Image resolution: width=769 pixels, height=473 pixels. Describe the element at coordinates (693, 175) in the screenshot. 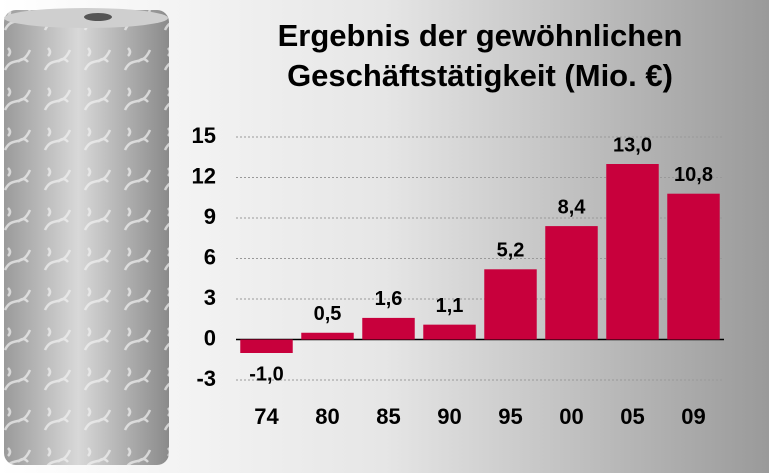

I see `value-label: 10,8` at that location.